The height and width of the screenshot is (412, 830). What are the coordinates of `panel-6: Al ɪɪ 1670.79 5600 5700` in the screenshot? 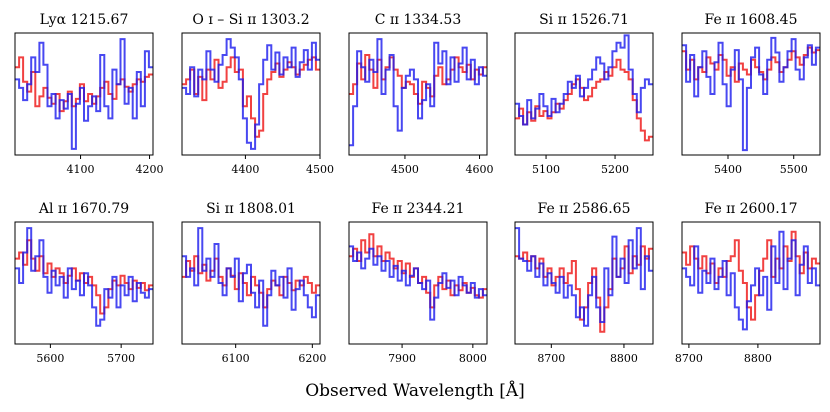 It's located at (84, 283).